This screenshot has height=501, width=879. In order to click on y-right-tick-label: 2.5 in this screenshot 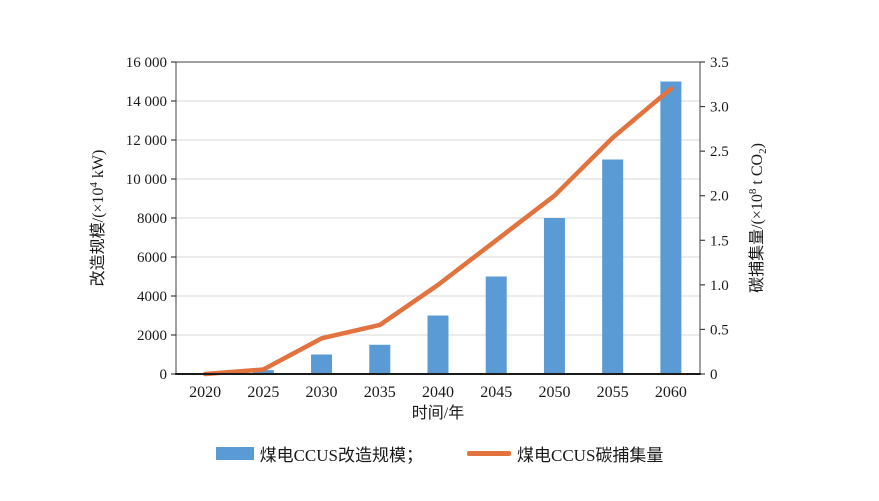, I will do `click(719, 152)`.